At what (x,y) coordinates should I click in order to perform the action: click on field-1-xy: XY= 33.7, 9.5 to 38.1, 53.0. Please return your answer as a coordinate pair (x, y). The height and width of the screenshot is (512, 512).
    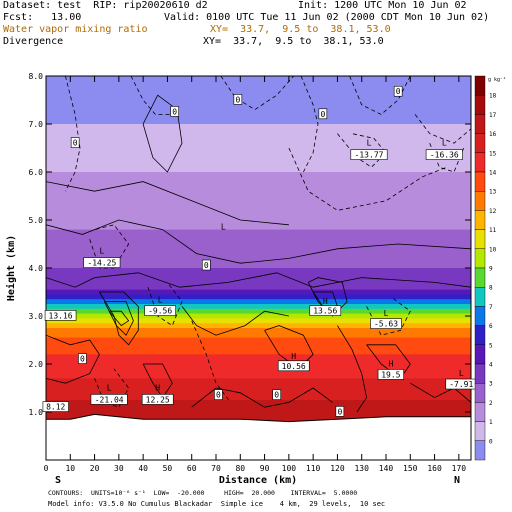
    Looking at the image, I should click on (300, 29).